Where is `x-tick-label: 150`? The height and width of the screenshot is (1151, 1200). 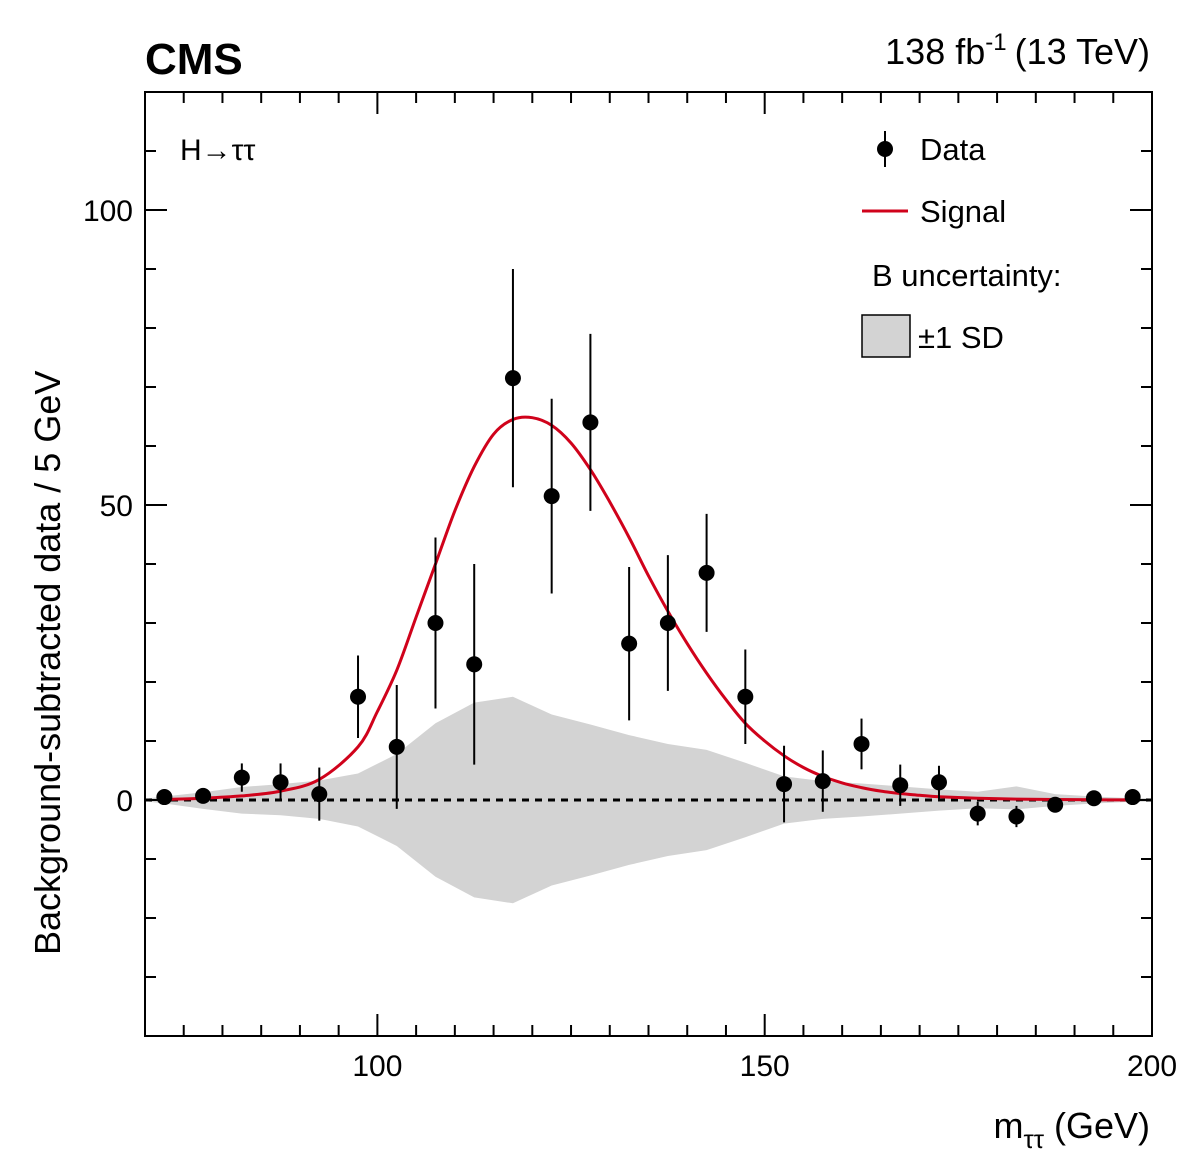 x-tick-label: 150 is located at coordinates (765, 1066).